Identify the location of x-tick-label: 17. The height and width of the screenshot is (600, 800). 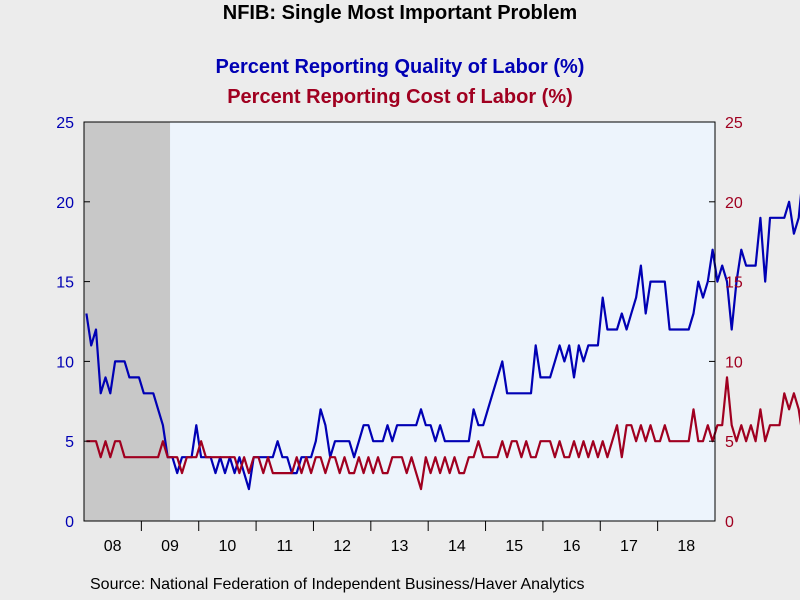
(629, 546).